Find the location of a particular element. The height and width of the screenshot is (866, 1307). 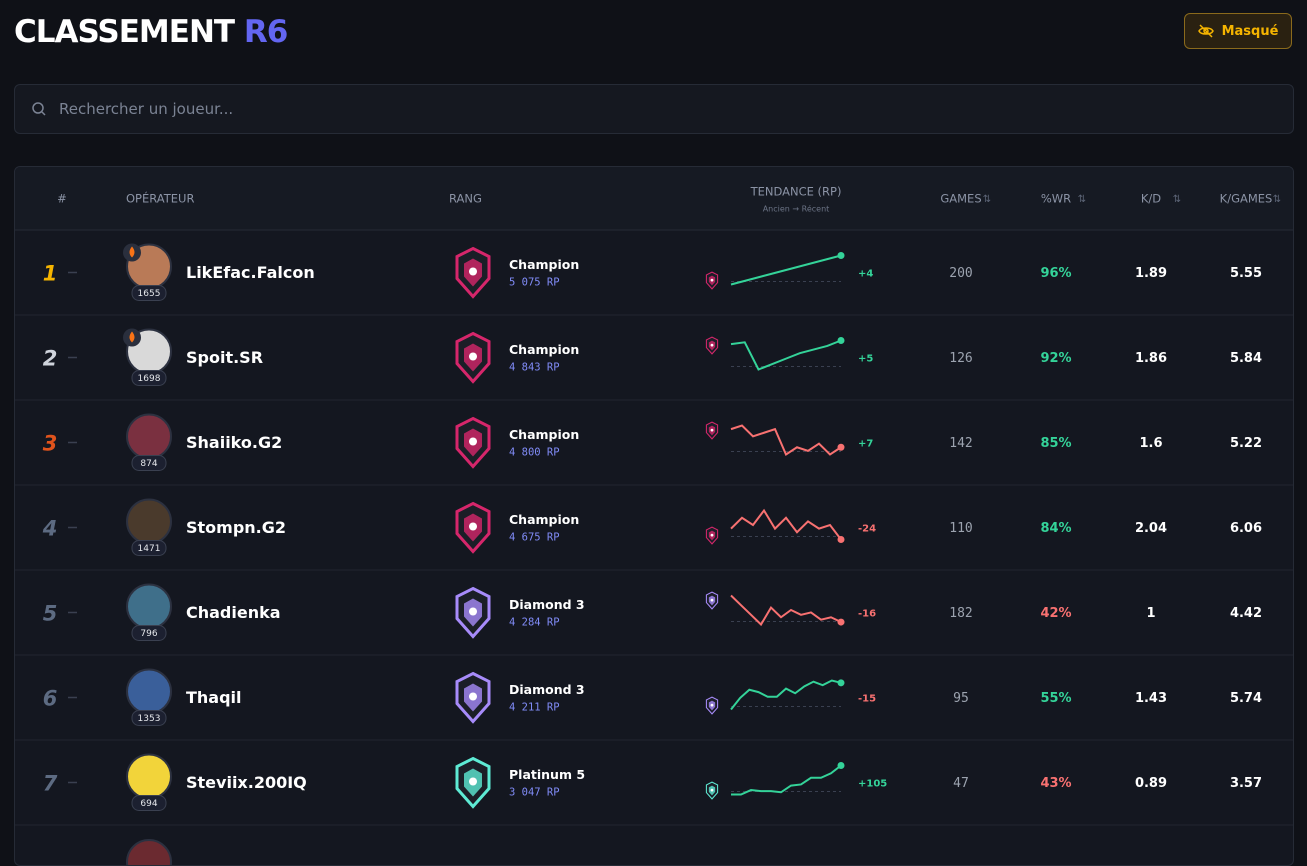

player-name: Stompn.G2 is located at coordinates (236, 527).